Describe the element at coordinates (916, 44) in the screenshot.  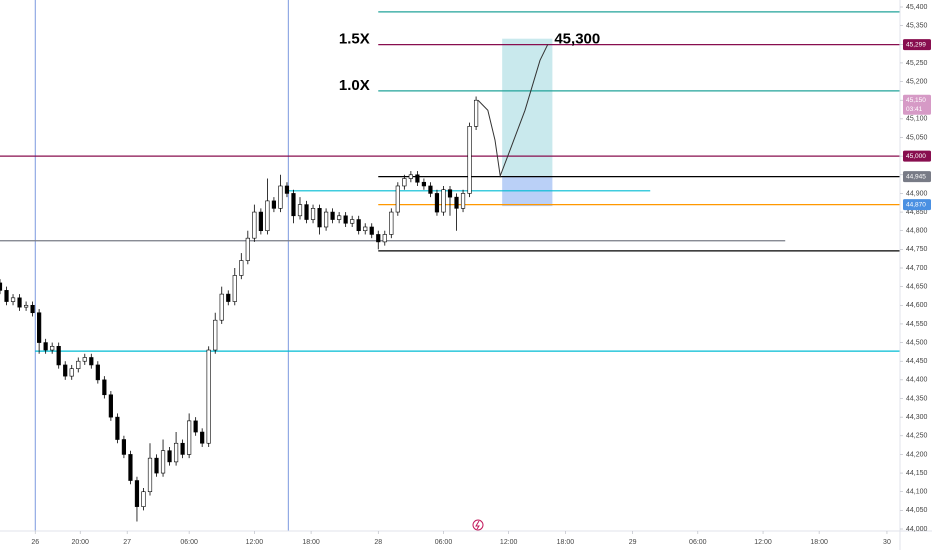
I see `price-badge-label: 45,299` at that location.